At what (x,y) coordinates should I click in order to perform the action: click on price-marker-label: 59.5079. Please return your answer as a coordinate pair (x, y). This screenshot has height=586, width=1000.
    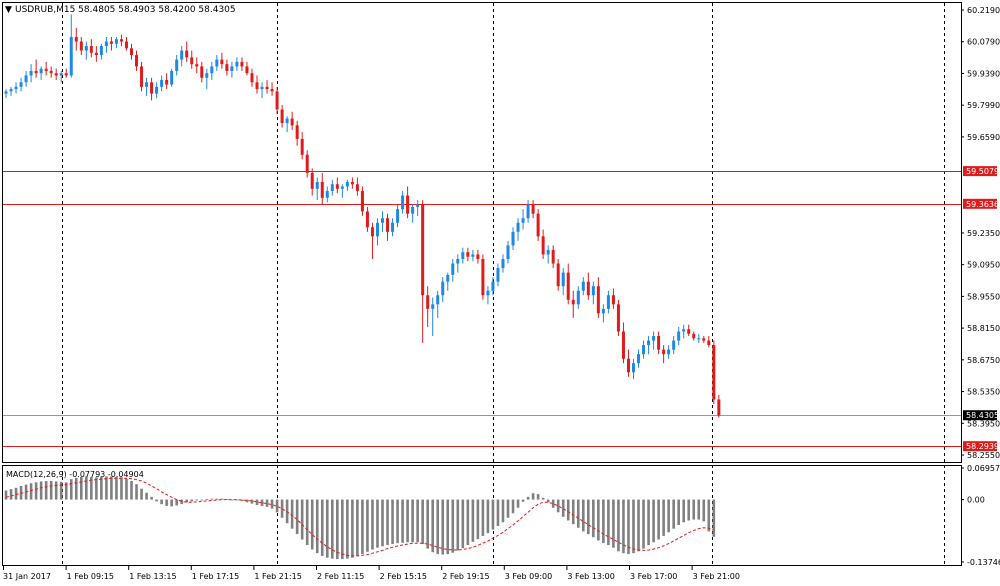
    Looking at the image, I should click on (982, 171).